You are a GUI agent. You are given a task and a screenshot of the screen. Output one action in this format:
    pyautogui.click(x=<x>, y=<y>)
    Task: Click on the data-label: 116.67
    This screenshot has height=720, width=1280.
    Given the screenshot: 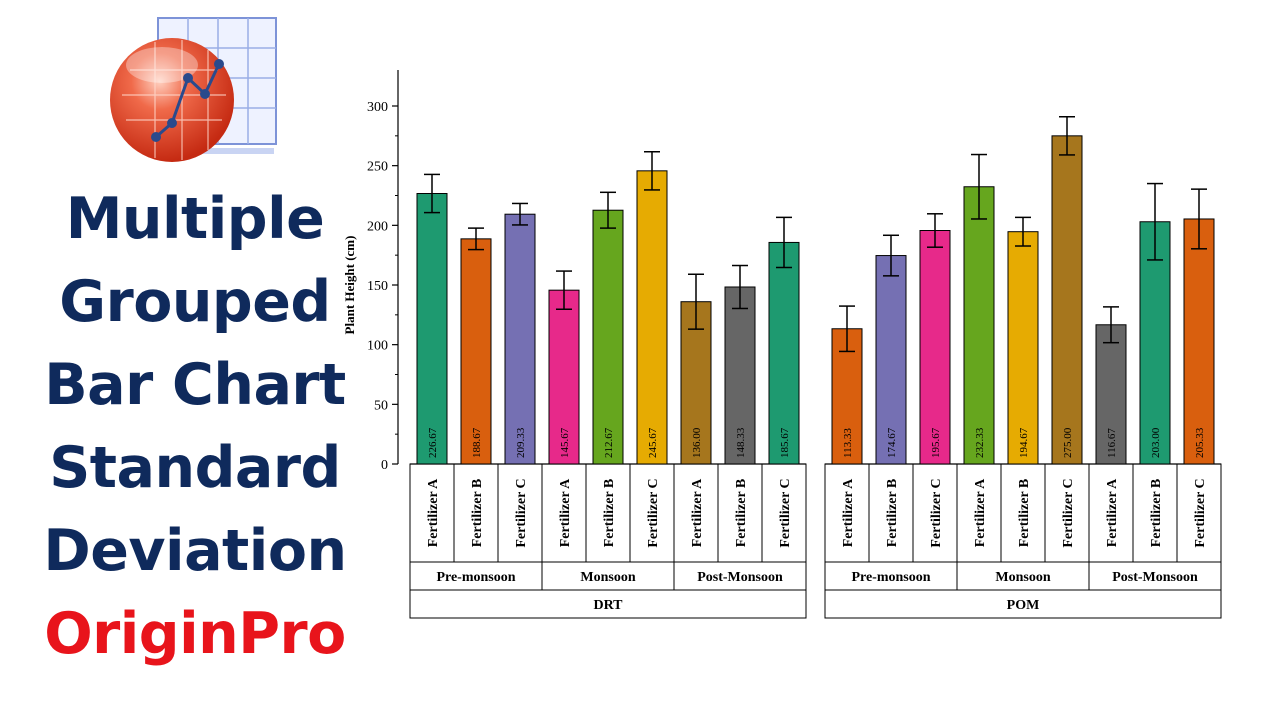 What is the action you would take?
    pyautogui.click(x=1112, y=443)
    